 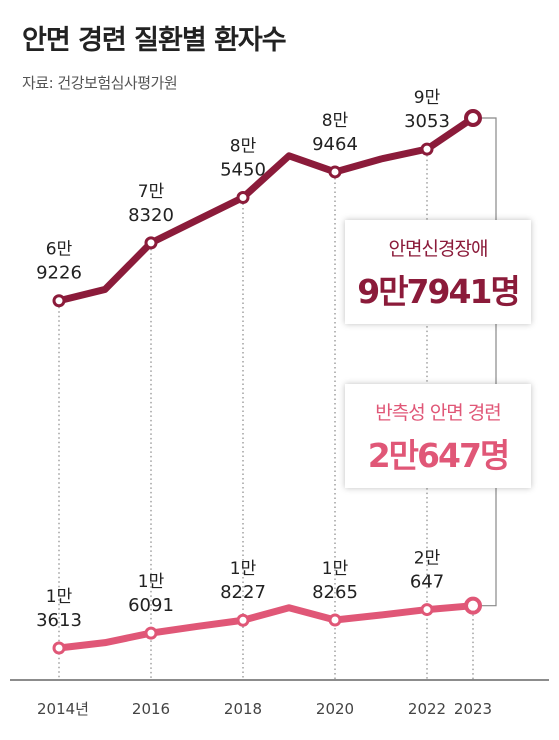 What do you see at coordinates (439, 291) in the screenshot?
I see `callout-series1-value: 9만7941명` at bounding box center [439, 291].